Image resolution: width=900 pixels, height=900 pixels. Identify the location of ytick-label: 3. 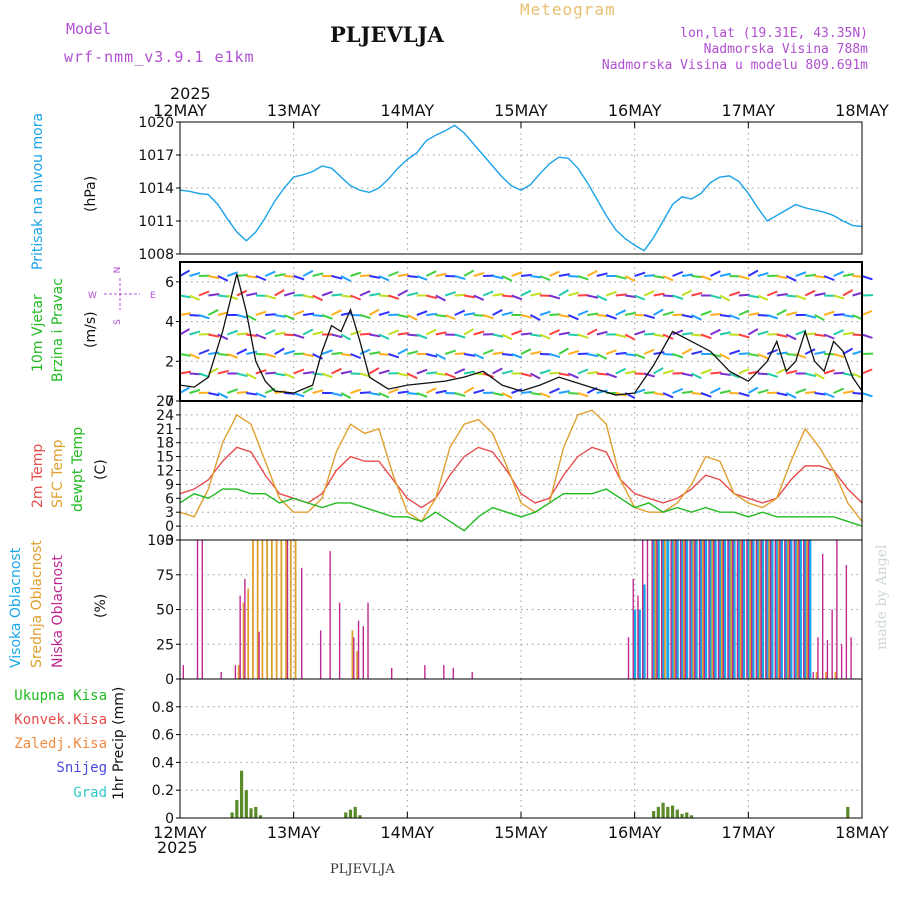
(169, 513).